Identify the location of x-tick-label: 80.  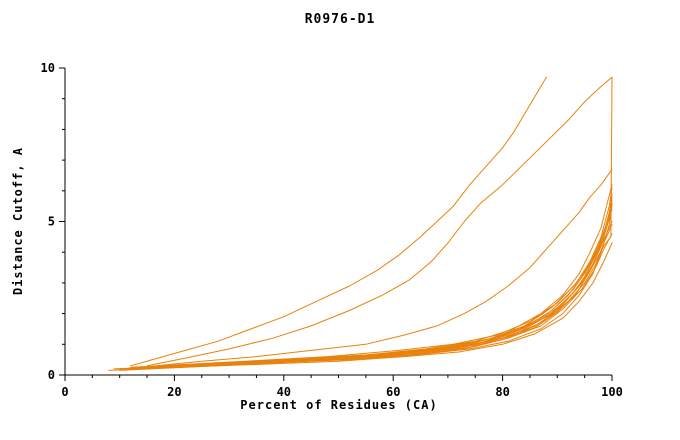
(502, 392).